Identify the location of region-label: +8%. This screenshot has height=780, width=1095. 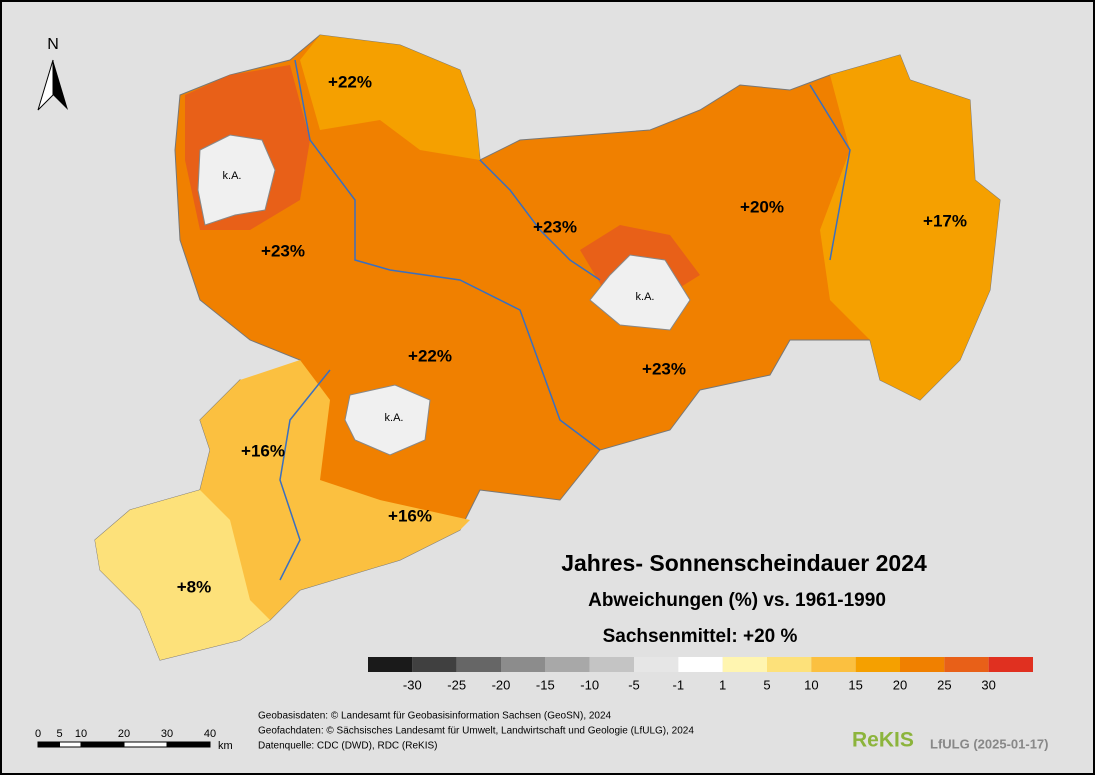
(194, 586).